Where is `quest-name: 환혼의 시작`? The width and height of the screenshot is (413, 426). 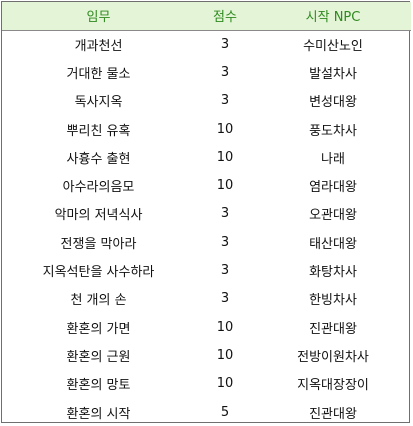
quest-name: 환혼의 시작 is located at coordinates (98, 414).